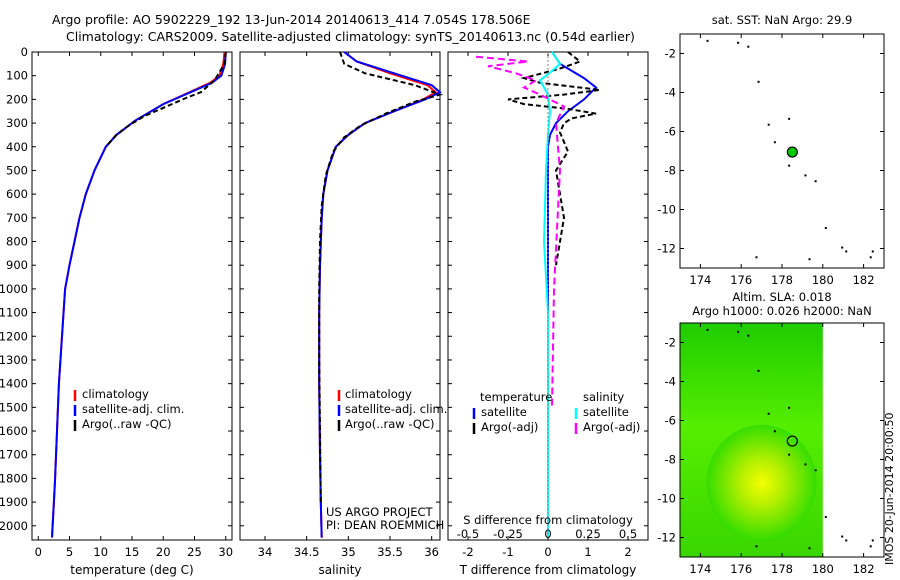 The image size is (900, 580). I want to click on imos-stamp: IMOS 20-Jun-2014 20:00:50, so click(889, 488).